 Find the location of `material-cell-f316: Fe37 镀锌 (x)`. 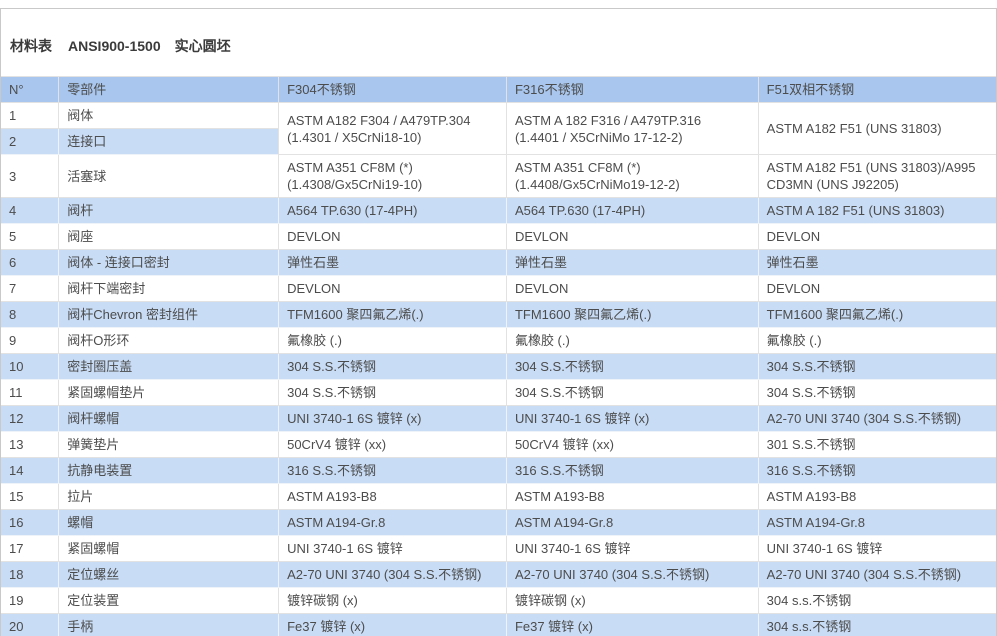

material-cell-f316: Fe37 镀锌 (x) is located at coordinates (632, 624).